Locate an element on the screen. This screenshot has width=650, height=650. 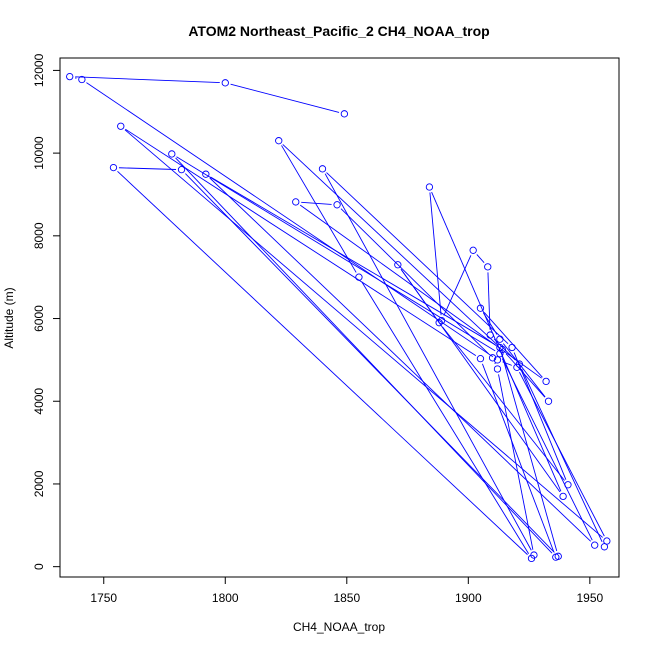
y-axis-label: Altitude (m) is located at coordinates (9, 317).